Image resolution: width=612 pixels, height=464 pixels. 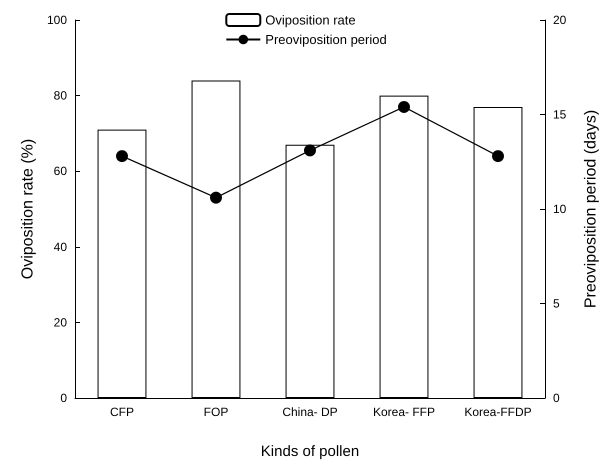 I want to click on y2-tick-label: 15, so click(x=560, y=115).